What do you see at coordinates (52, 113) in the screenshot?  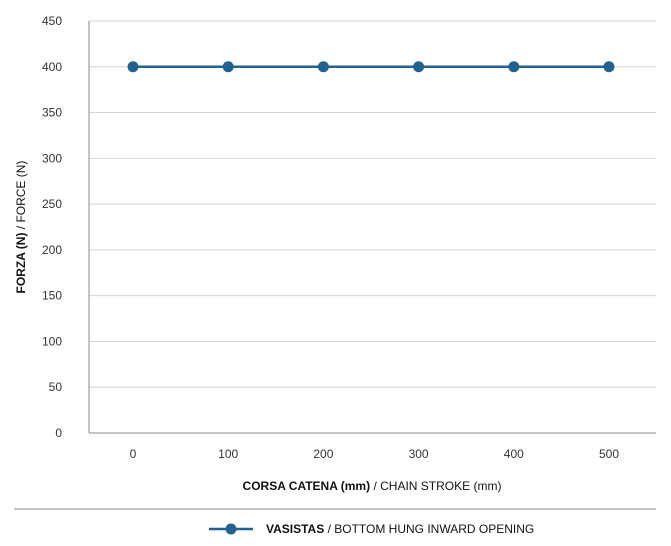 I see `y-tick-350: 350` at bounding box center [52, 113].